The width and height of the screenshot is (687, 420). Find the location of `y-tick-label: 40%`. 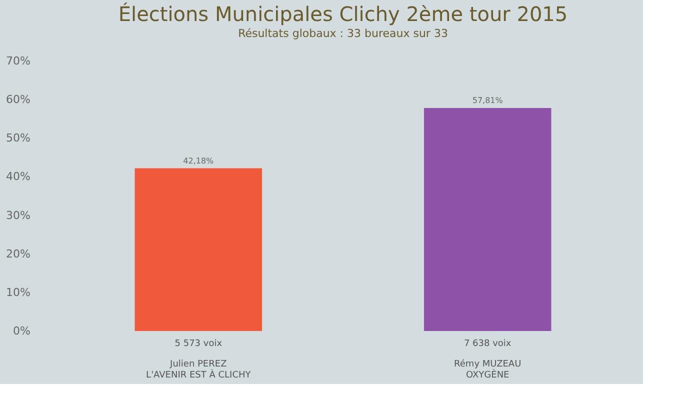

y-tick-label: 40% is located at coordinates (18, 177).